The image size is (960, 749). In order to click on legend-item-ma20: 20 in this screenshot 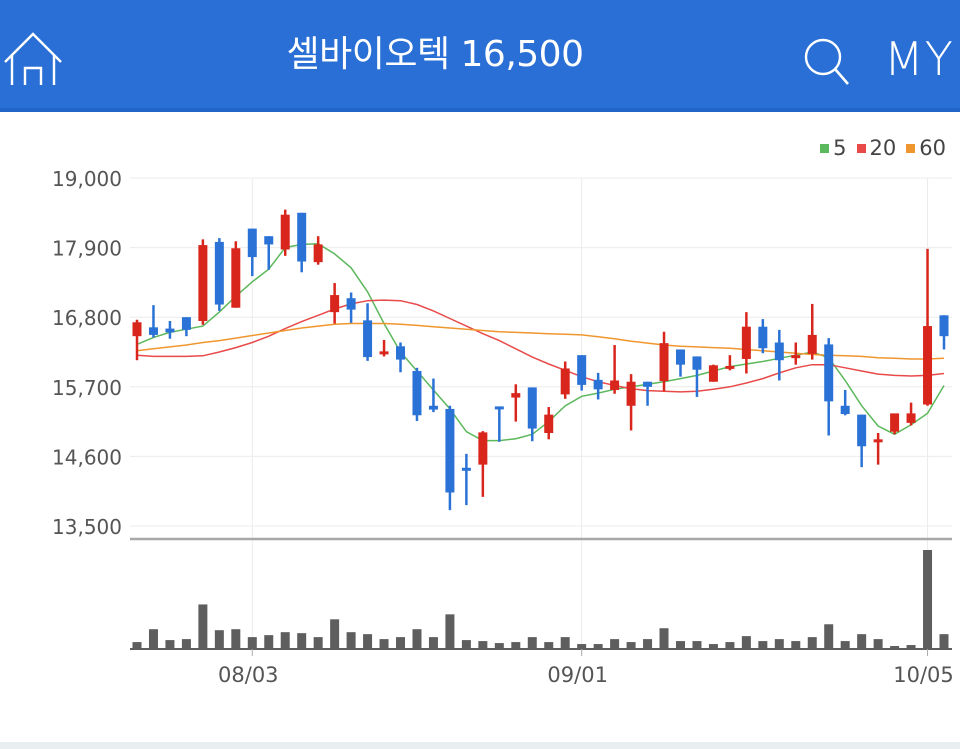, I will do `click(876, 148)`.